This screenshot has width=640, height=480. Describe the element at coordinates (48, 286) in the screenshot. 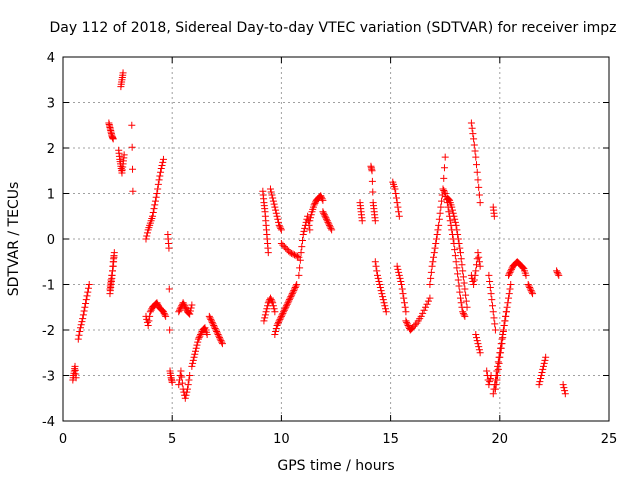

I see `y-tick-label: -1` at that location.